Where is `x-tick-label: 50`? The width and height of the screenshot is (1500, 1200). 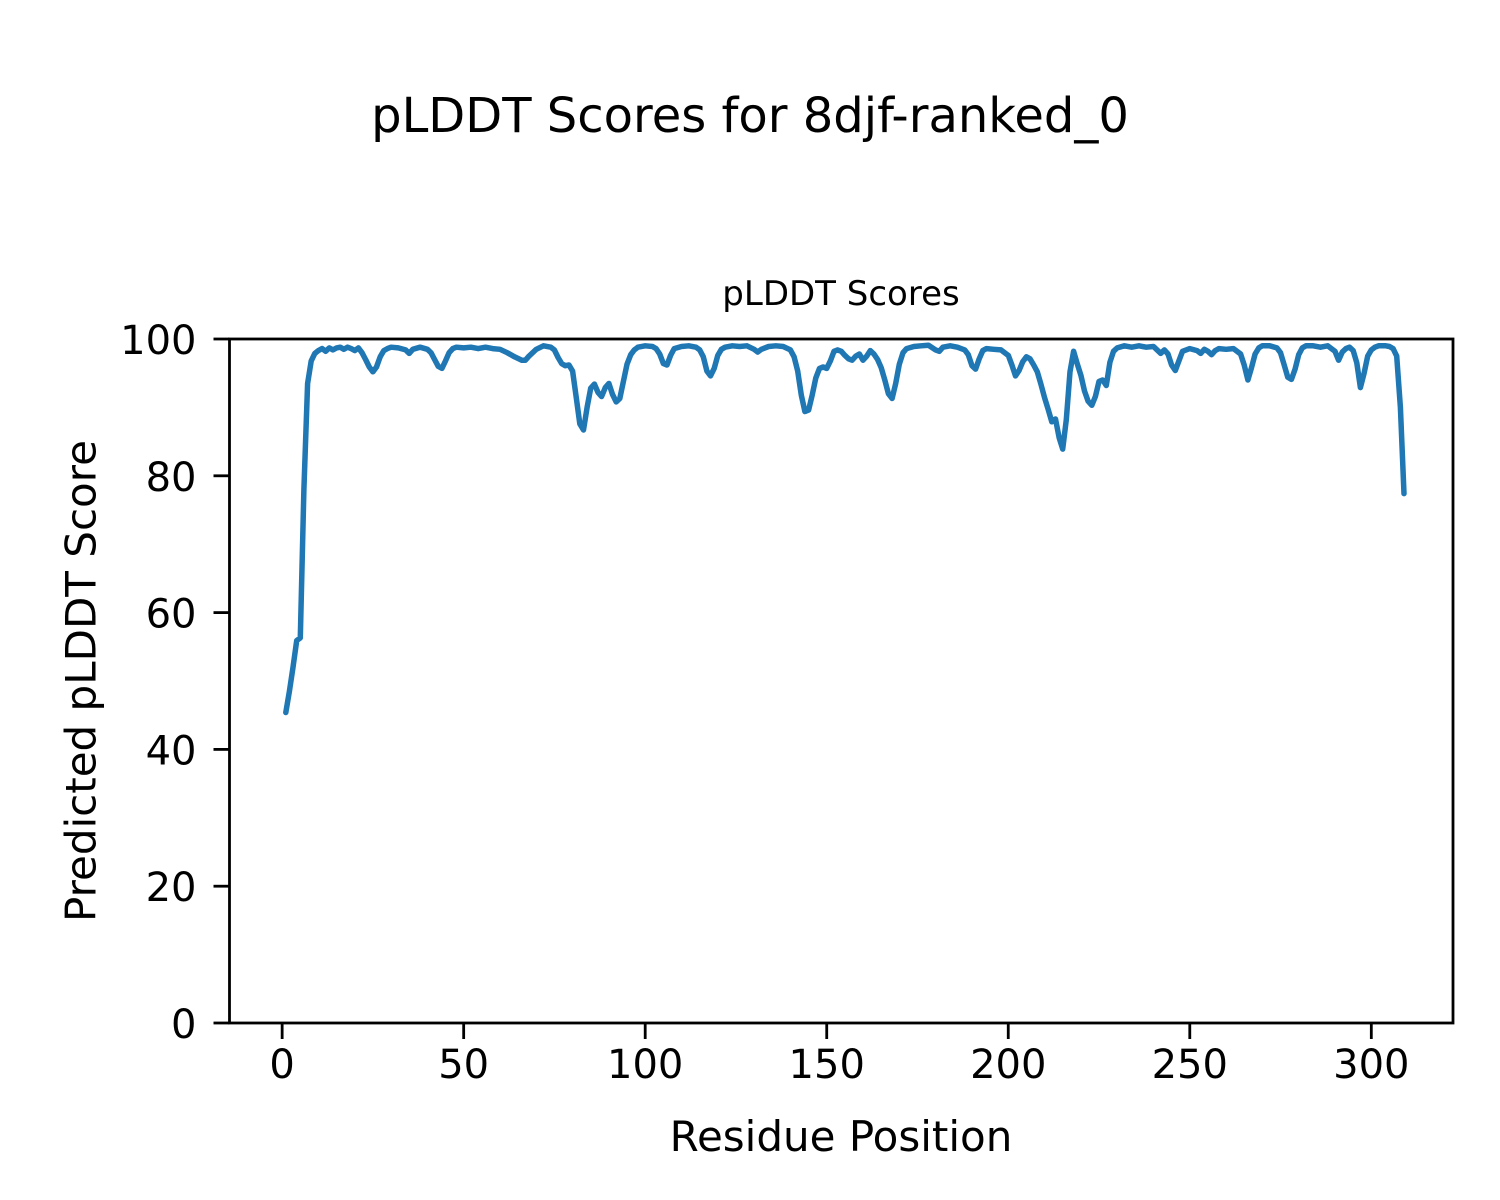 x-tick-label: 50 is located at coordinates (463, 1065).